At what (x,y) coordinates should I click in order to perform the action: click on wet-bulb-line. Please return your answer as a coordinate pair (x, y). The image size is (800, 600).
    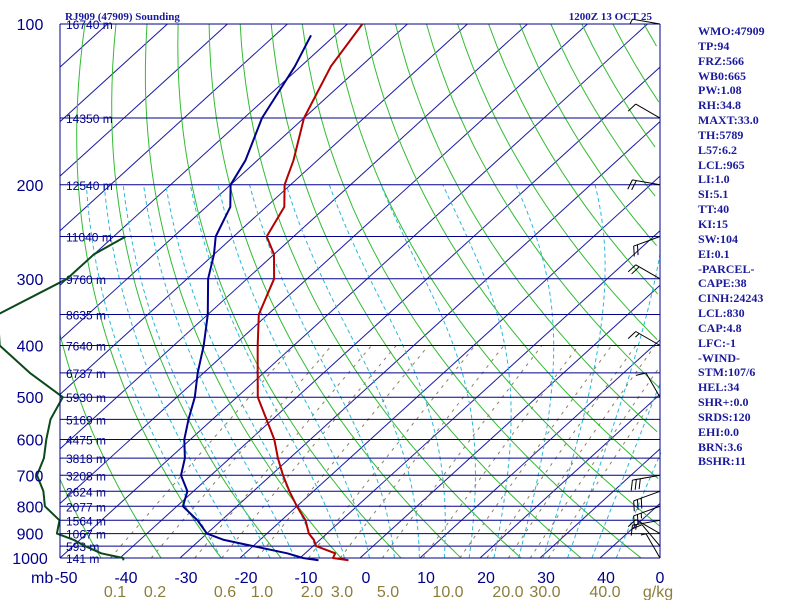
    Looking at the image, I should click on (63, 398).